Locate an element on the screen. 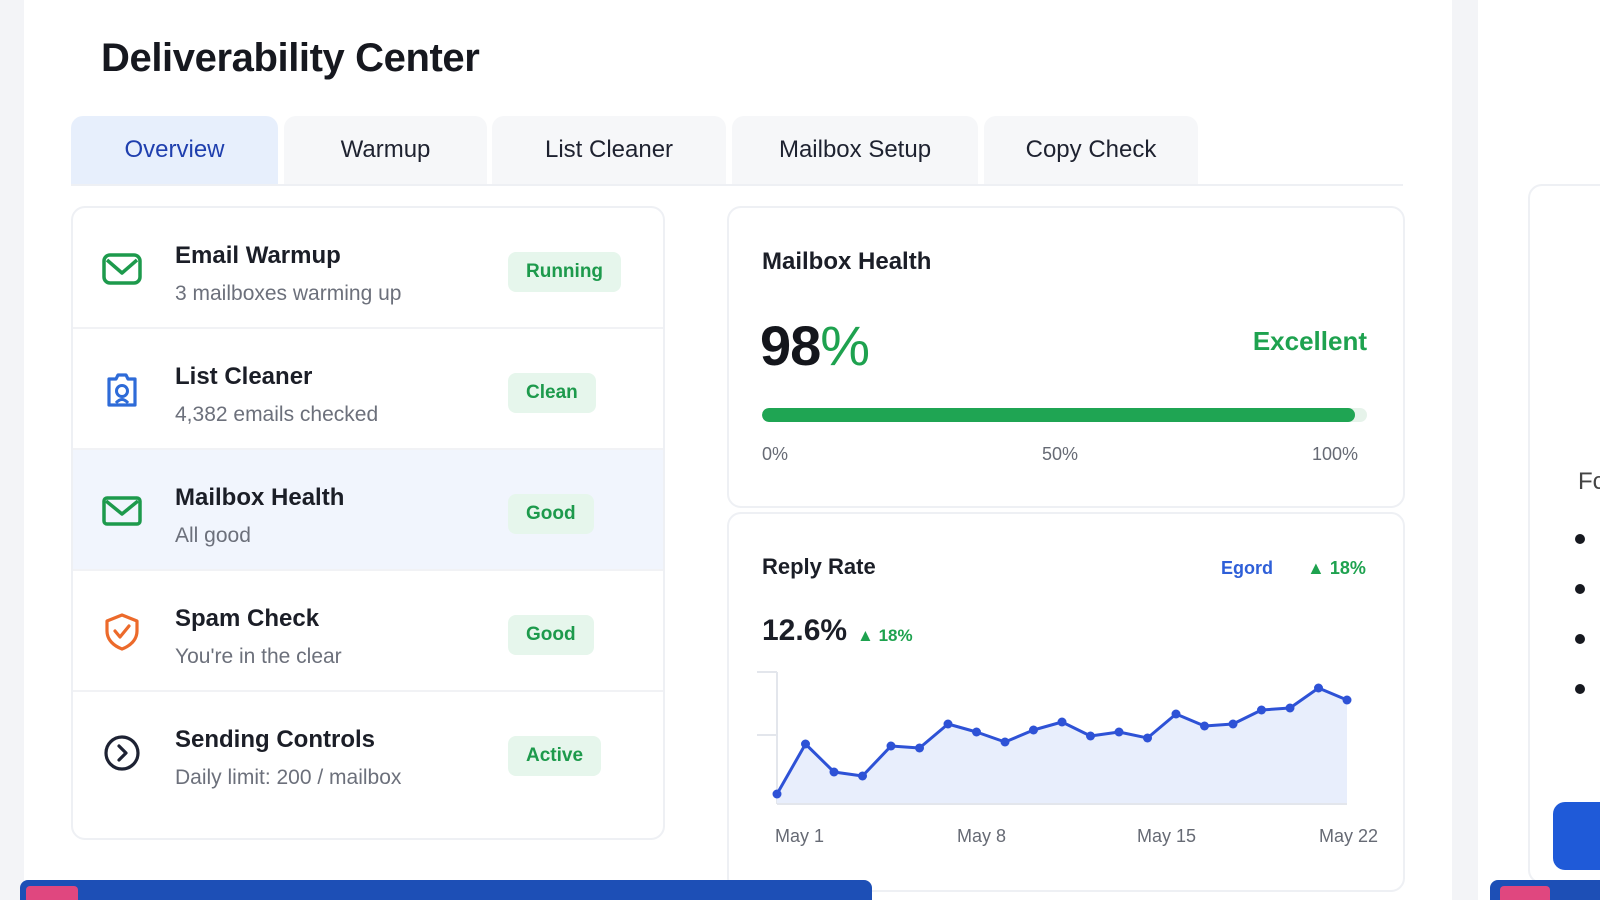  chart-x-tick-label: May 8 is located at coordinates (981, 836).